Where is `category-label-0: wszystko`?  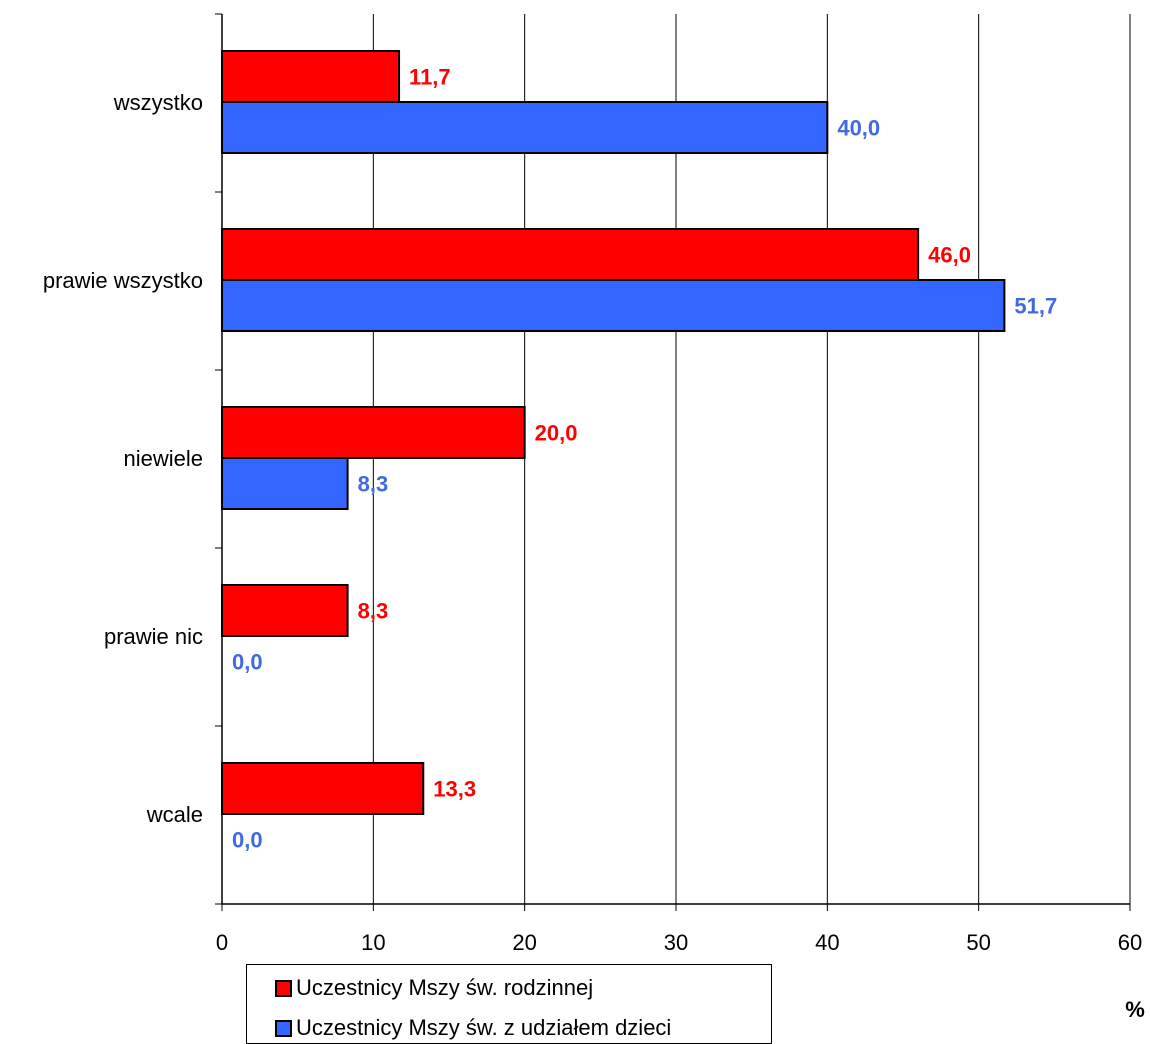
category-label-0: wszystko is located at coordinates (158, 102).